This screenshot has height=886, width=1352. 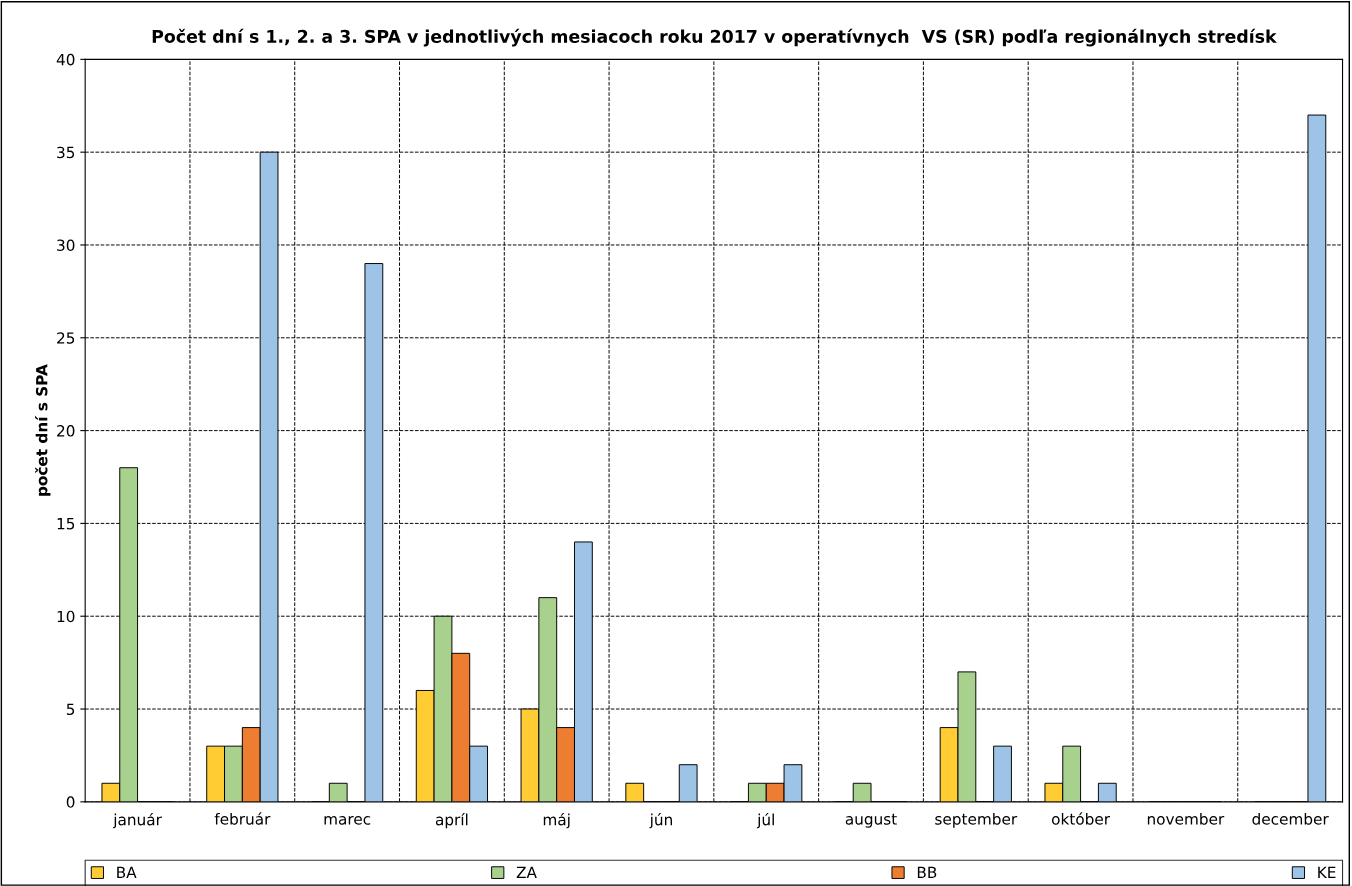 What do you see at coordinates (66, 152) in the screenshot?
I see `y-tick-label: 35` at bounding box center [66, 152].